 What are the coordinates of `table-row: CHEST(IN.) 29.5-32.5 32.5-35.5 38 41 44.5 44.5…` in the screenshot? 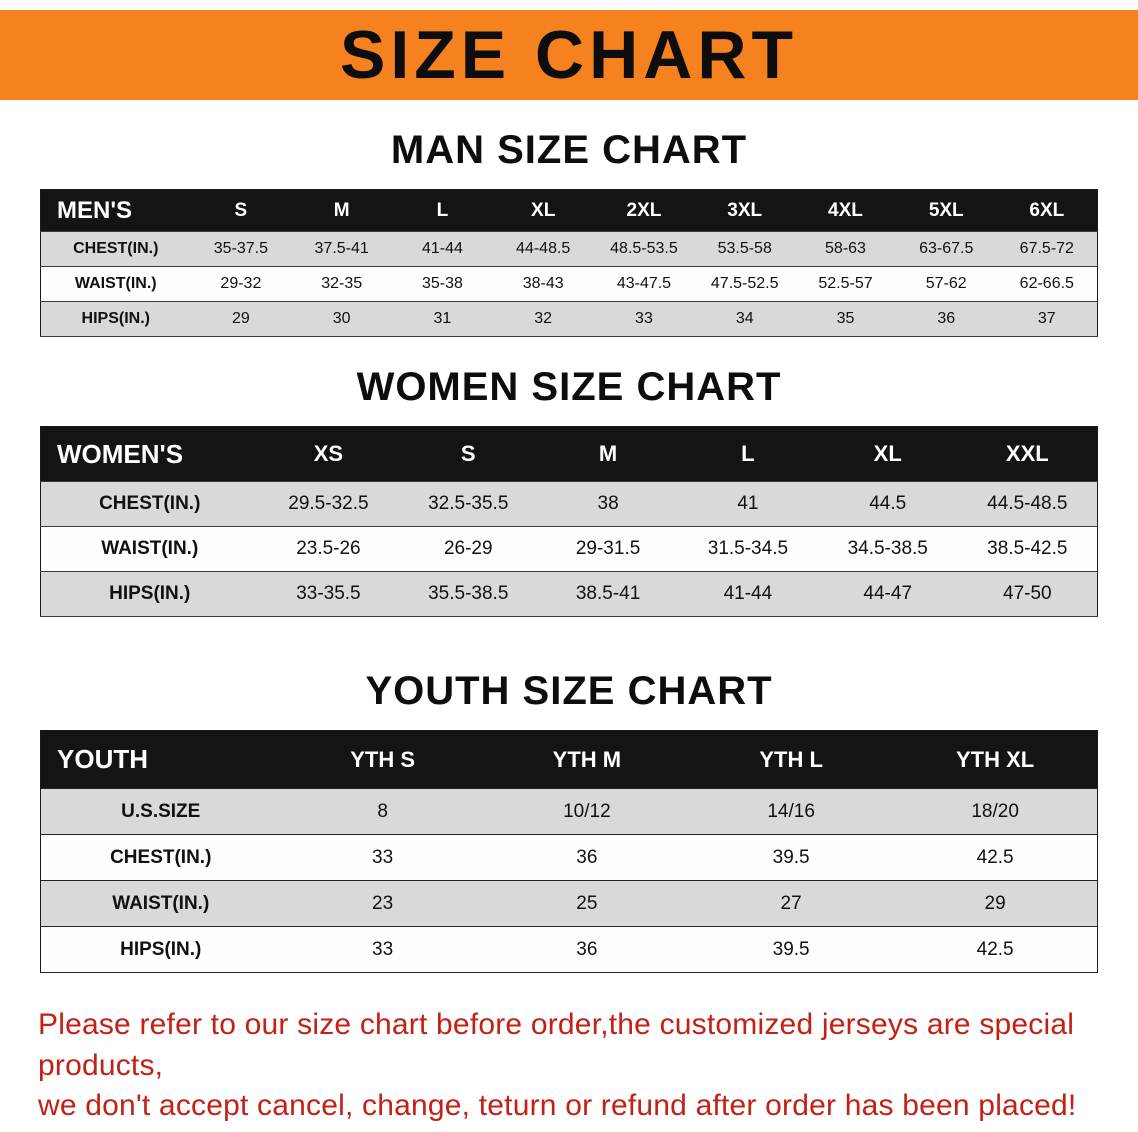 It's located at (569, 504).